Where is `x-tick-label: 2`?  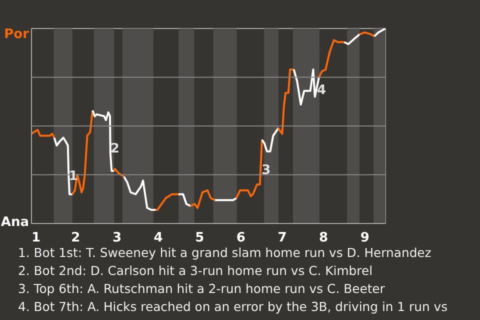
x-tick-label: 2 is located at coordinates (75, 238).